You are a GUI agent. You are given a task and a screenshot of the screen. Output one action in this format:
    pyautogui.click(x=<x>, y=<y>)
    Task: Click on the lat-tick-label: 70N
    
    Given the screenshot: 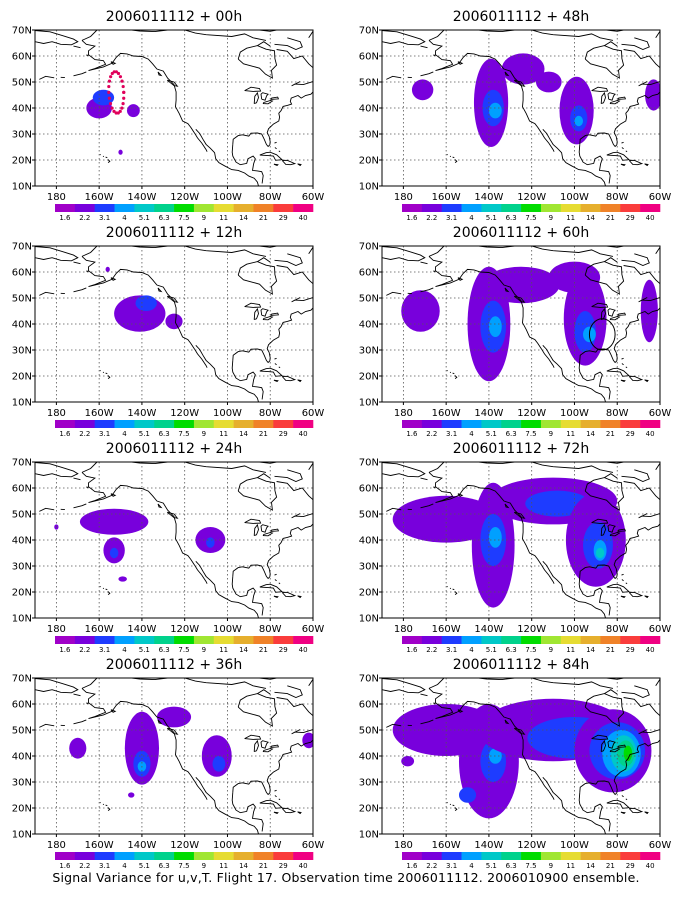 What is the action you would take?
    pyautogui.click(x=369, y=247)
    